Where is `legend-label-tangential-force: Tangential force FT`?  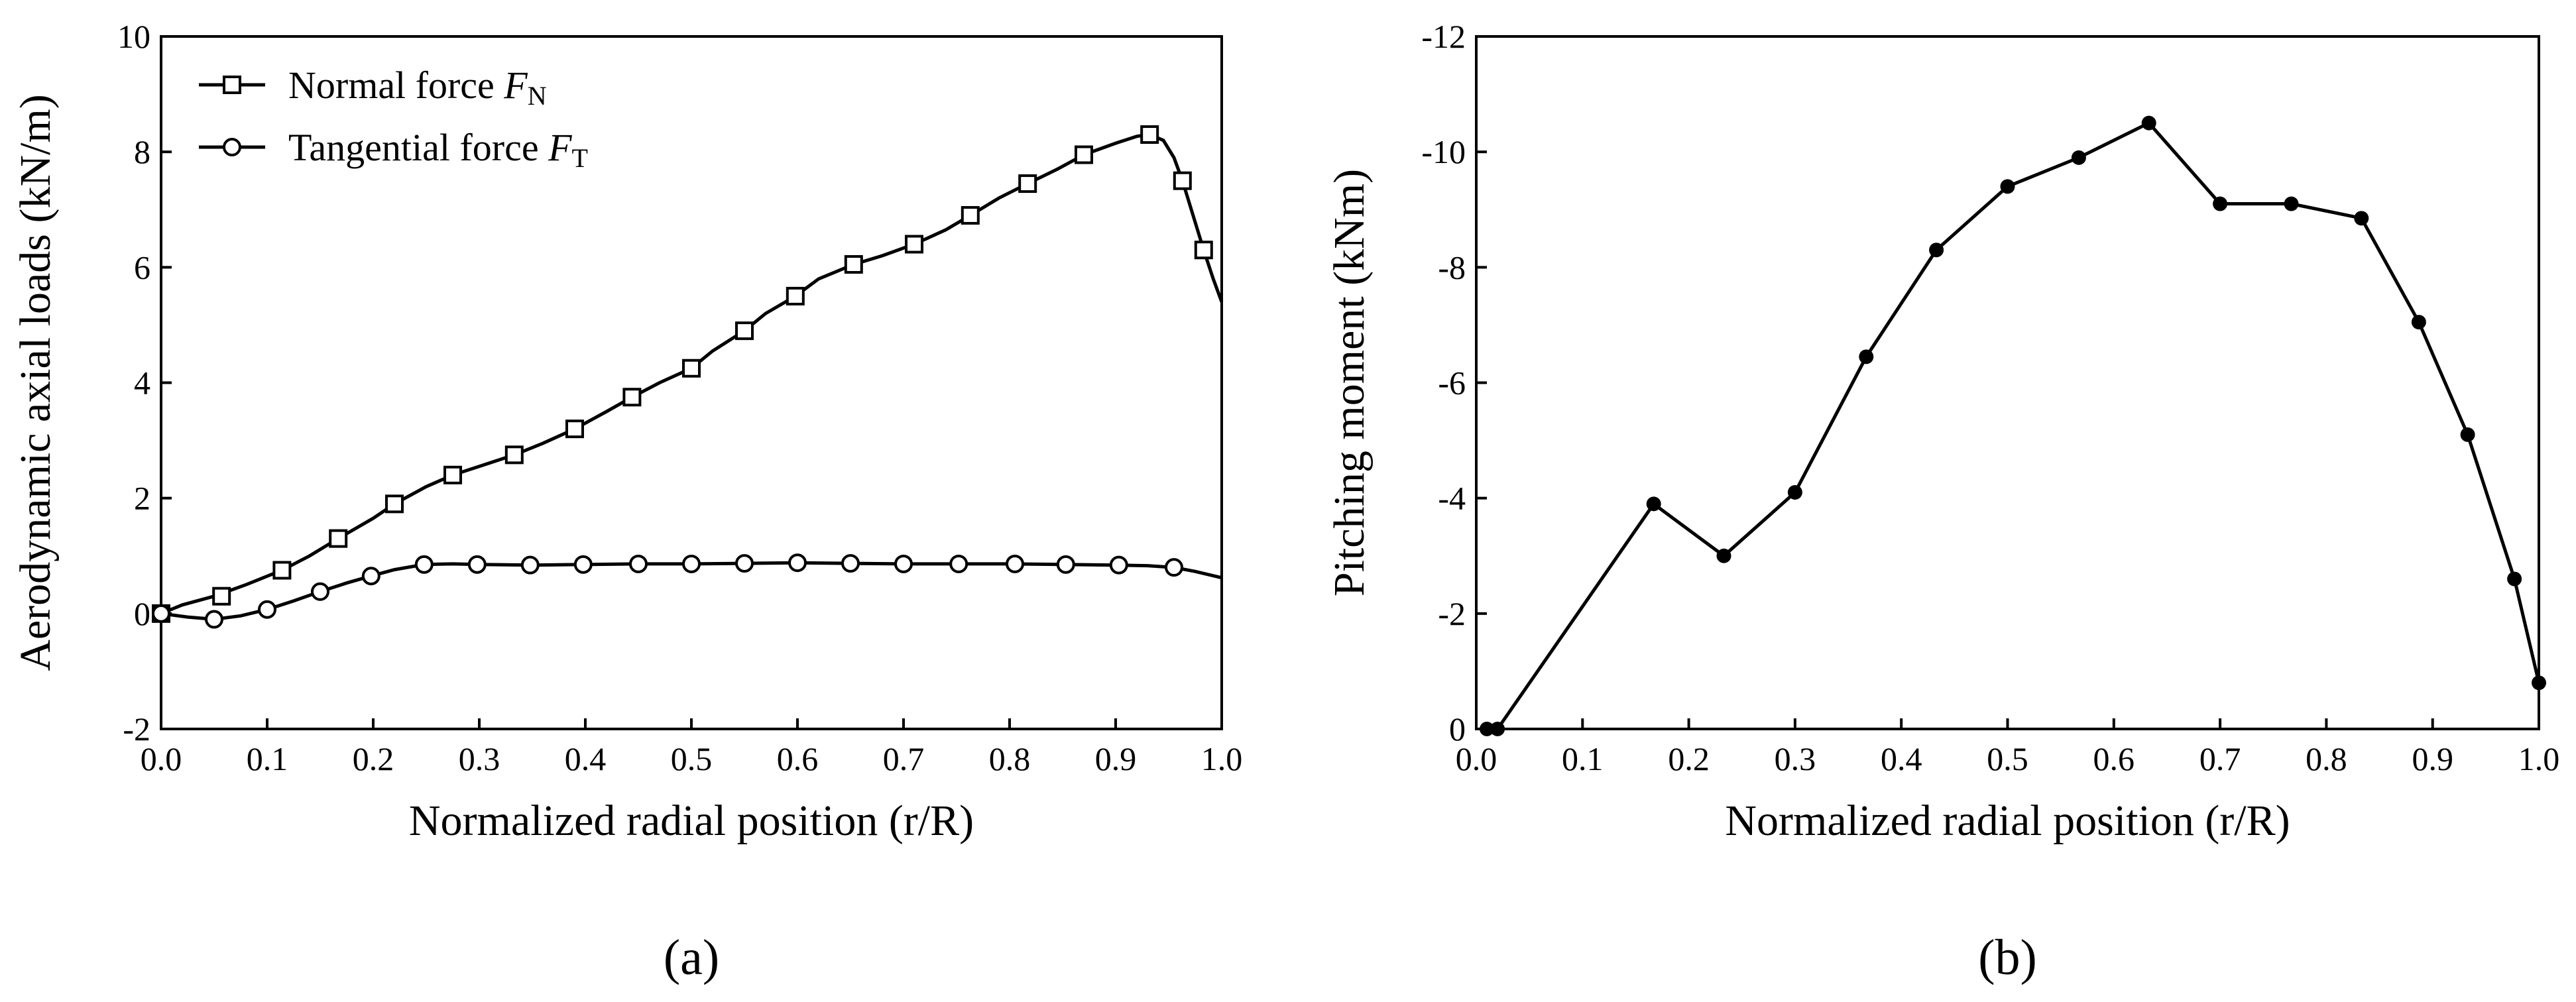
legend-label-tangential-force: Tangential force FT is located at coordinates (438, 149).